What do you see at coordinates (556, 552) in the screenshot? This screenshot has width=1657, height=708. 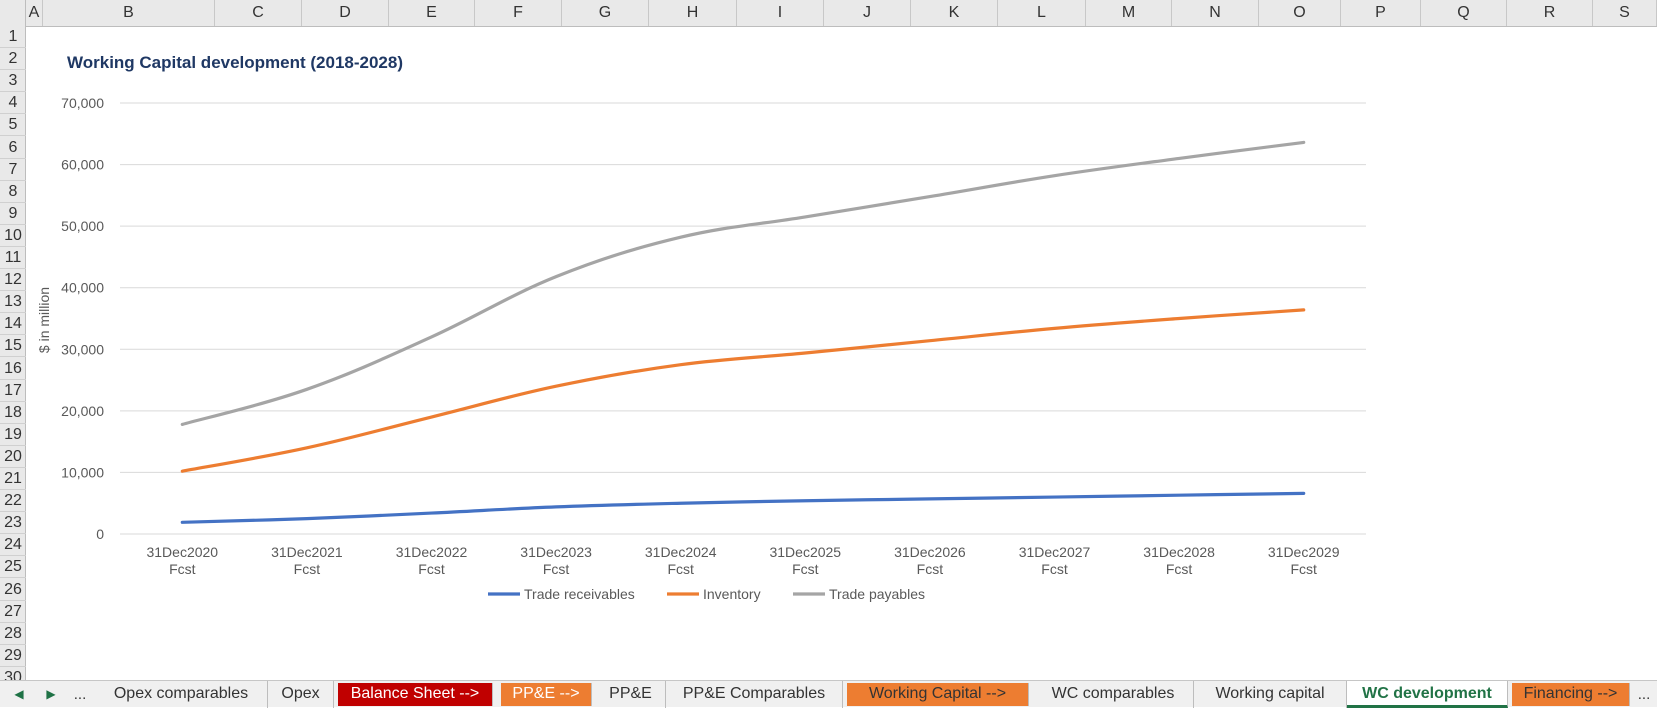 I see `x-tick-label: 31Dec2023` at bounding box center [556, 552].